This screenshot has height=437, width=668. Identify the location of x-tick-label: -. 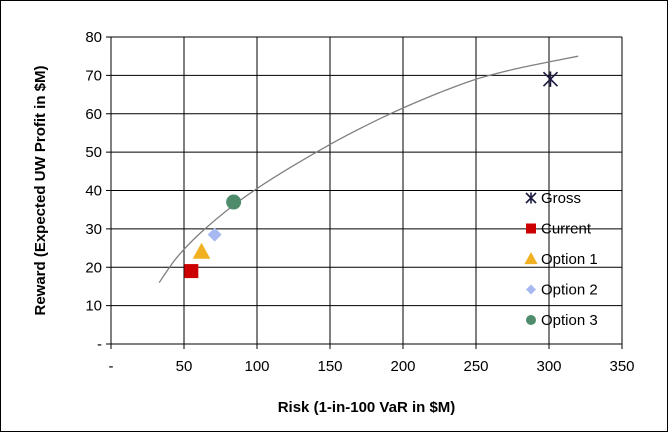
(111, 366).